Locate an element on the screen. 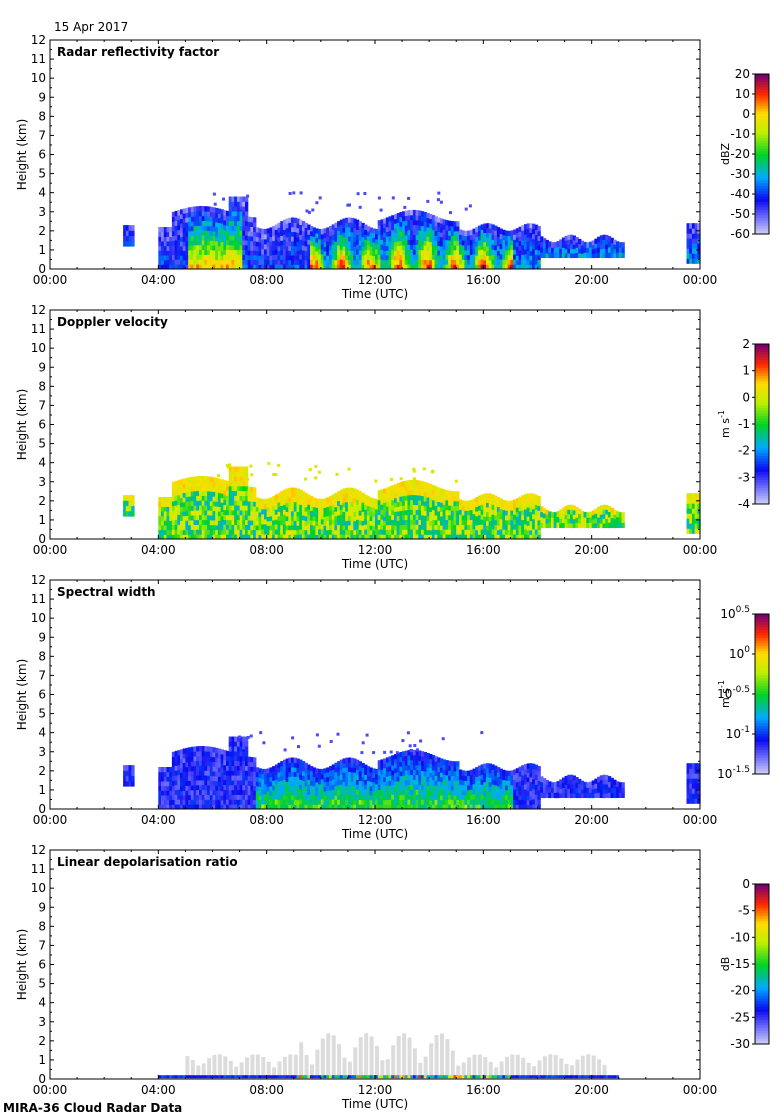  x-tick-label: 08:00 is located at coordinates (266, 550).